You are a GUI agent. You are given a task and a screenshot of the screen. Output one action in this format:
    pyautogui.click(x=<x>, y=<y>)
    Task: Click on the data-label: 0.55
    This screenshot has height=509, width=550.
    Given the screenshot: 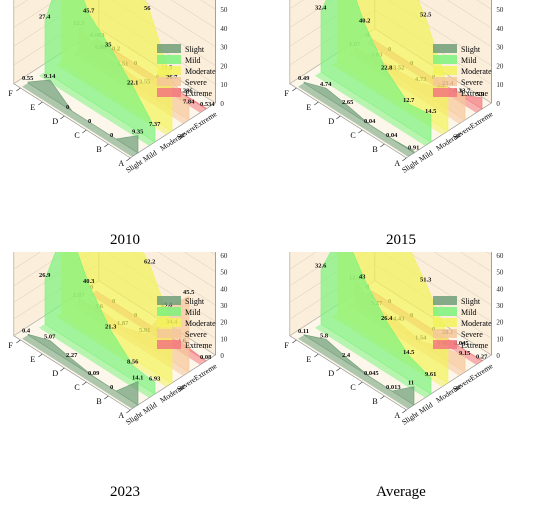 What is the action you would take?
    pyautogui.click(x=28, y=78)
    